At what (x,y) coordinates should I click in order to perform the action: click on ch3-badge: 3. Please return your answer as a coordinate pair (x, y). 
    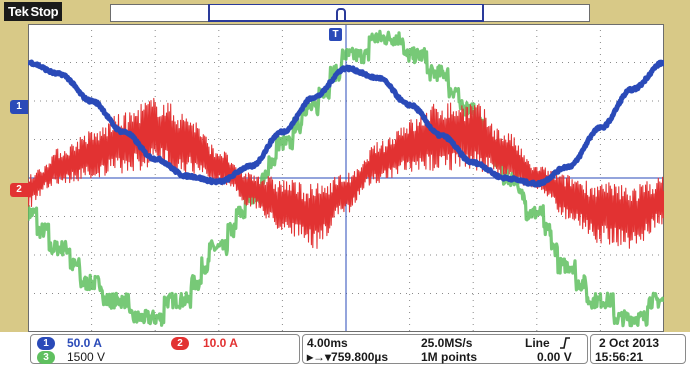
    Looking at the image, I should click on (46, 357).